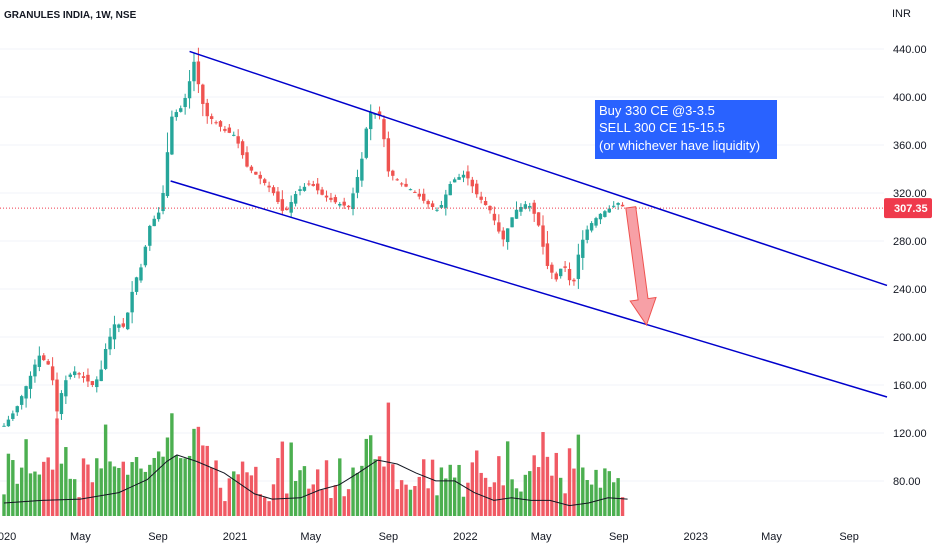 Image resolution: width=932 pixels, height=550 pixels. What do you see at coordinates (662, 127) in the screenshot?
I see `annotation-line-sell: SELL 300 CE 15-15.5` at bounding box center [662, 127].